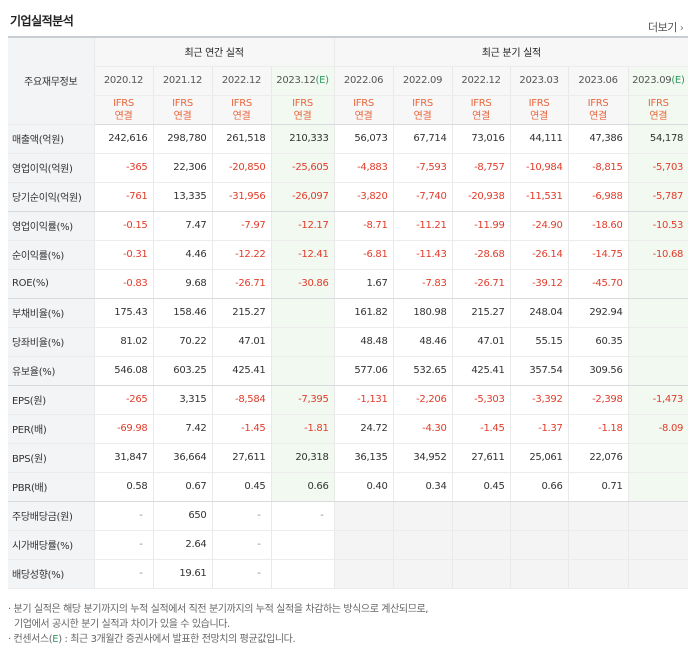  Describe the element at coordinates (423, 284) in the screenshot. I see `table-cell: -7.83` at that location.